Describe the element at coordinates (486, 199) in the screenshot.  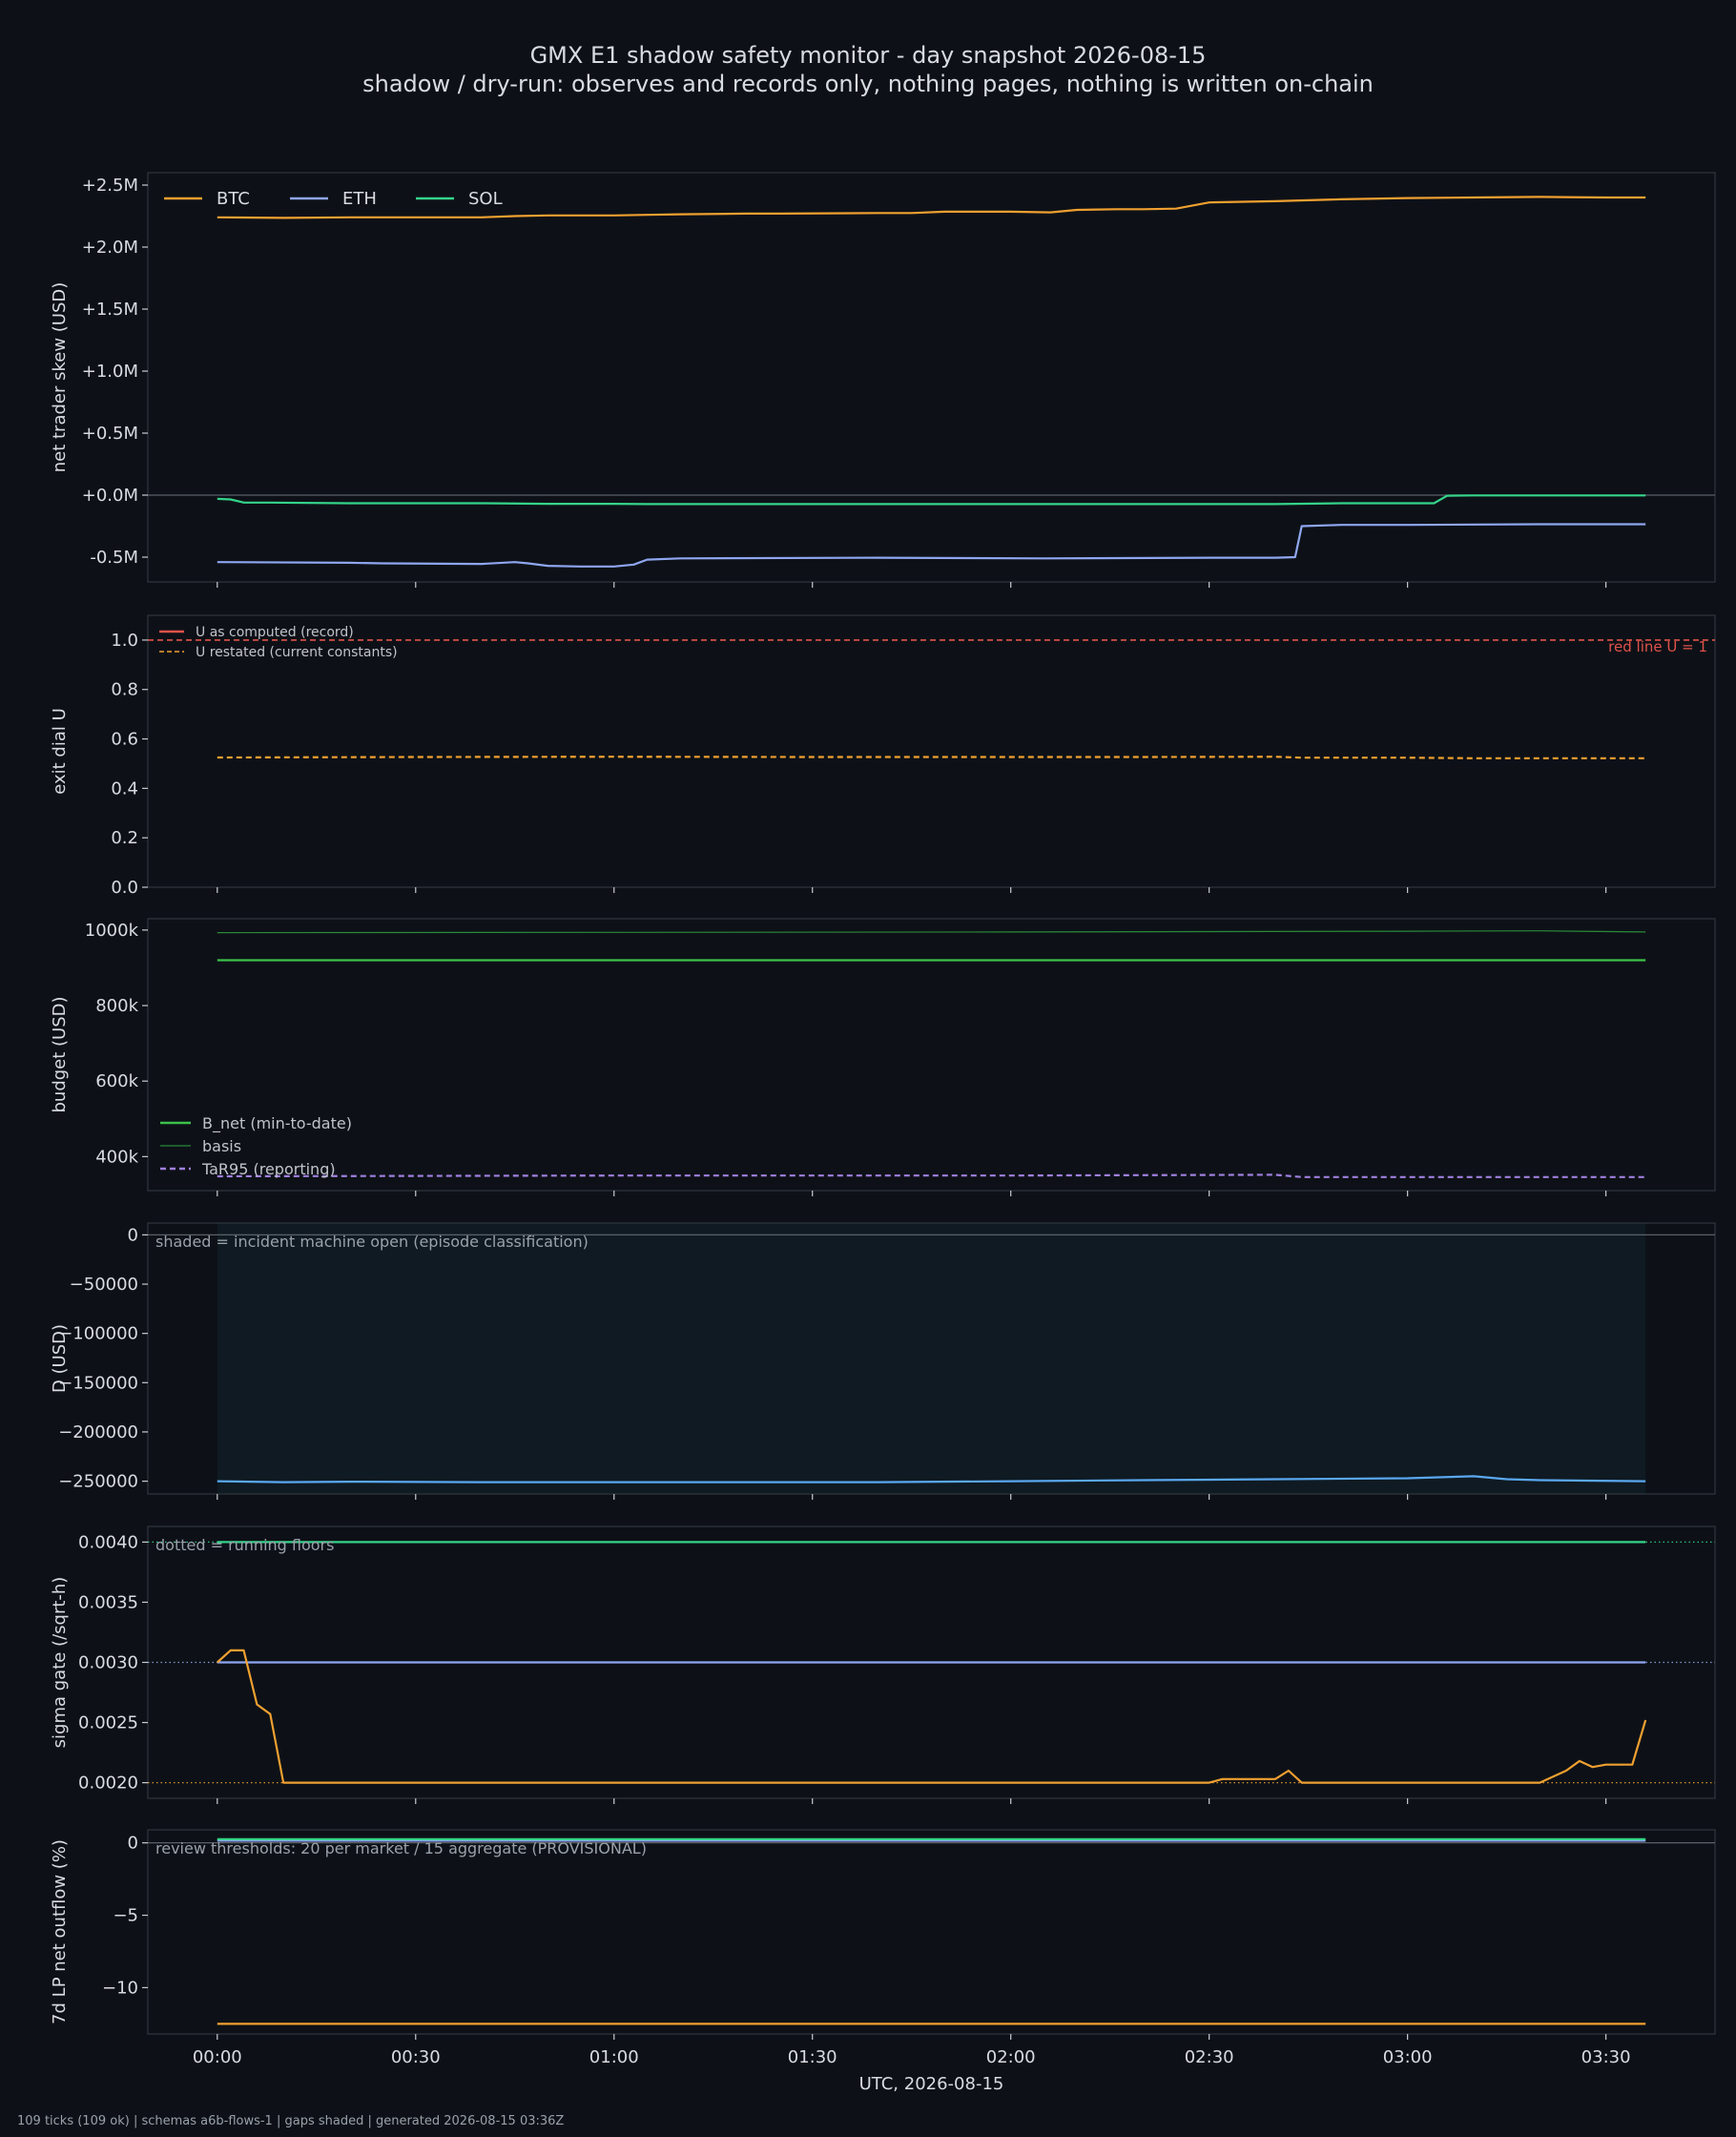
I see `legend-label: SOL` at that location.